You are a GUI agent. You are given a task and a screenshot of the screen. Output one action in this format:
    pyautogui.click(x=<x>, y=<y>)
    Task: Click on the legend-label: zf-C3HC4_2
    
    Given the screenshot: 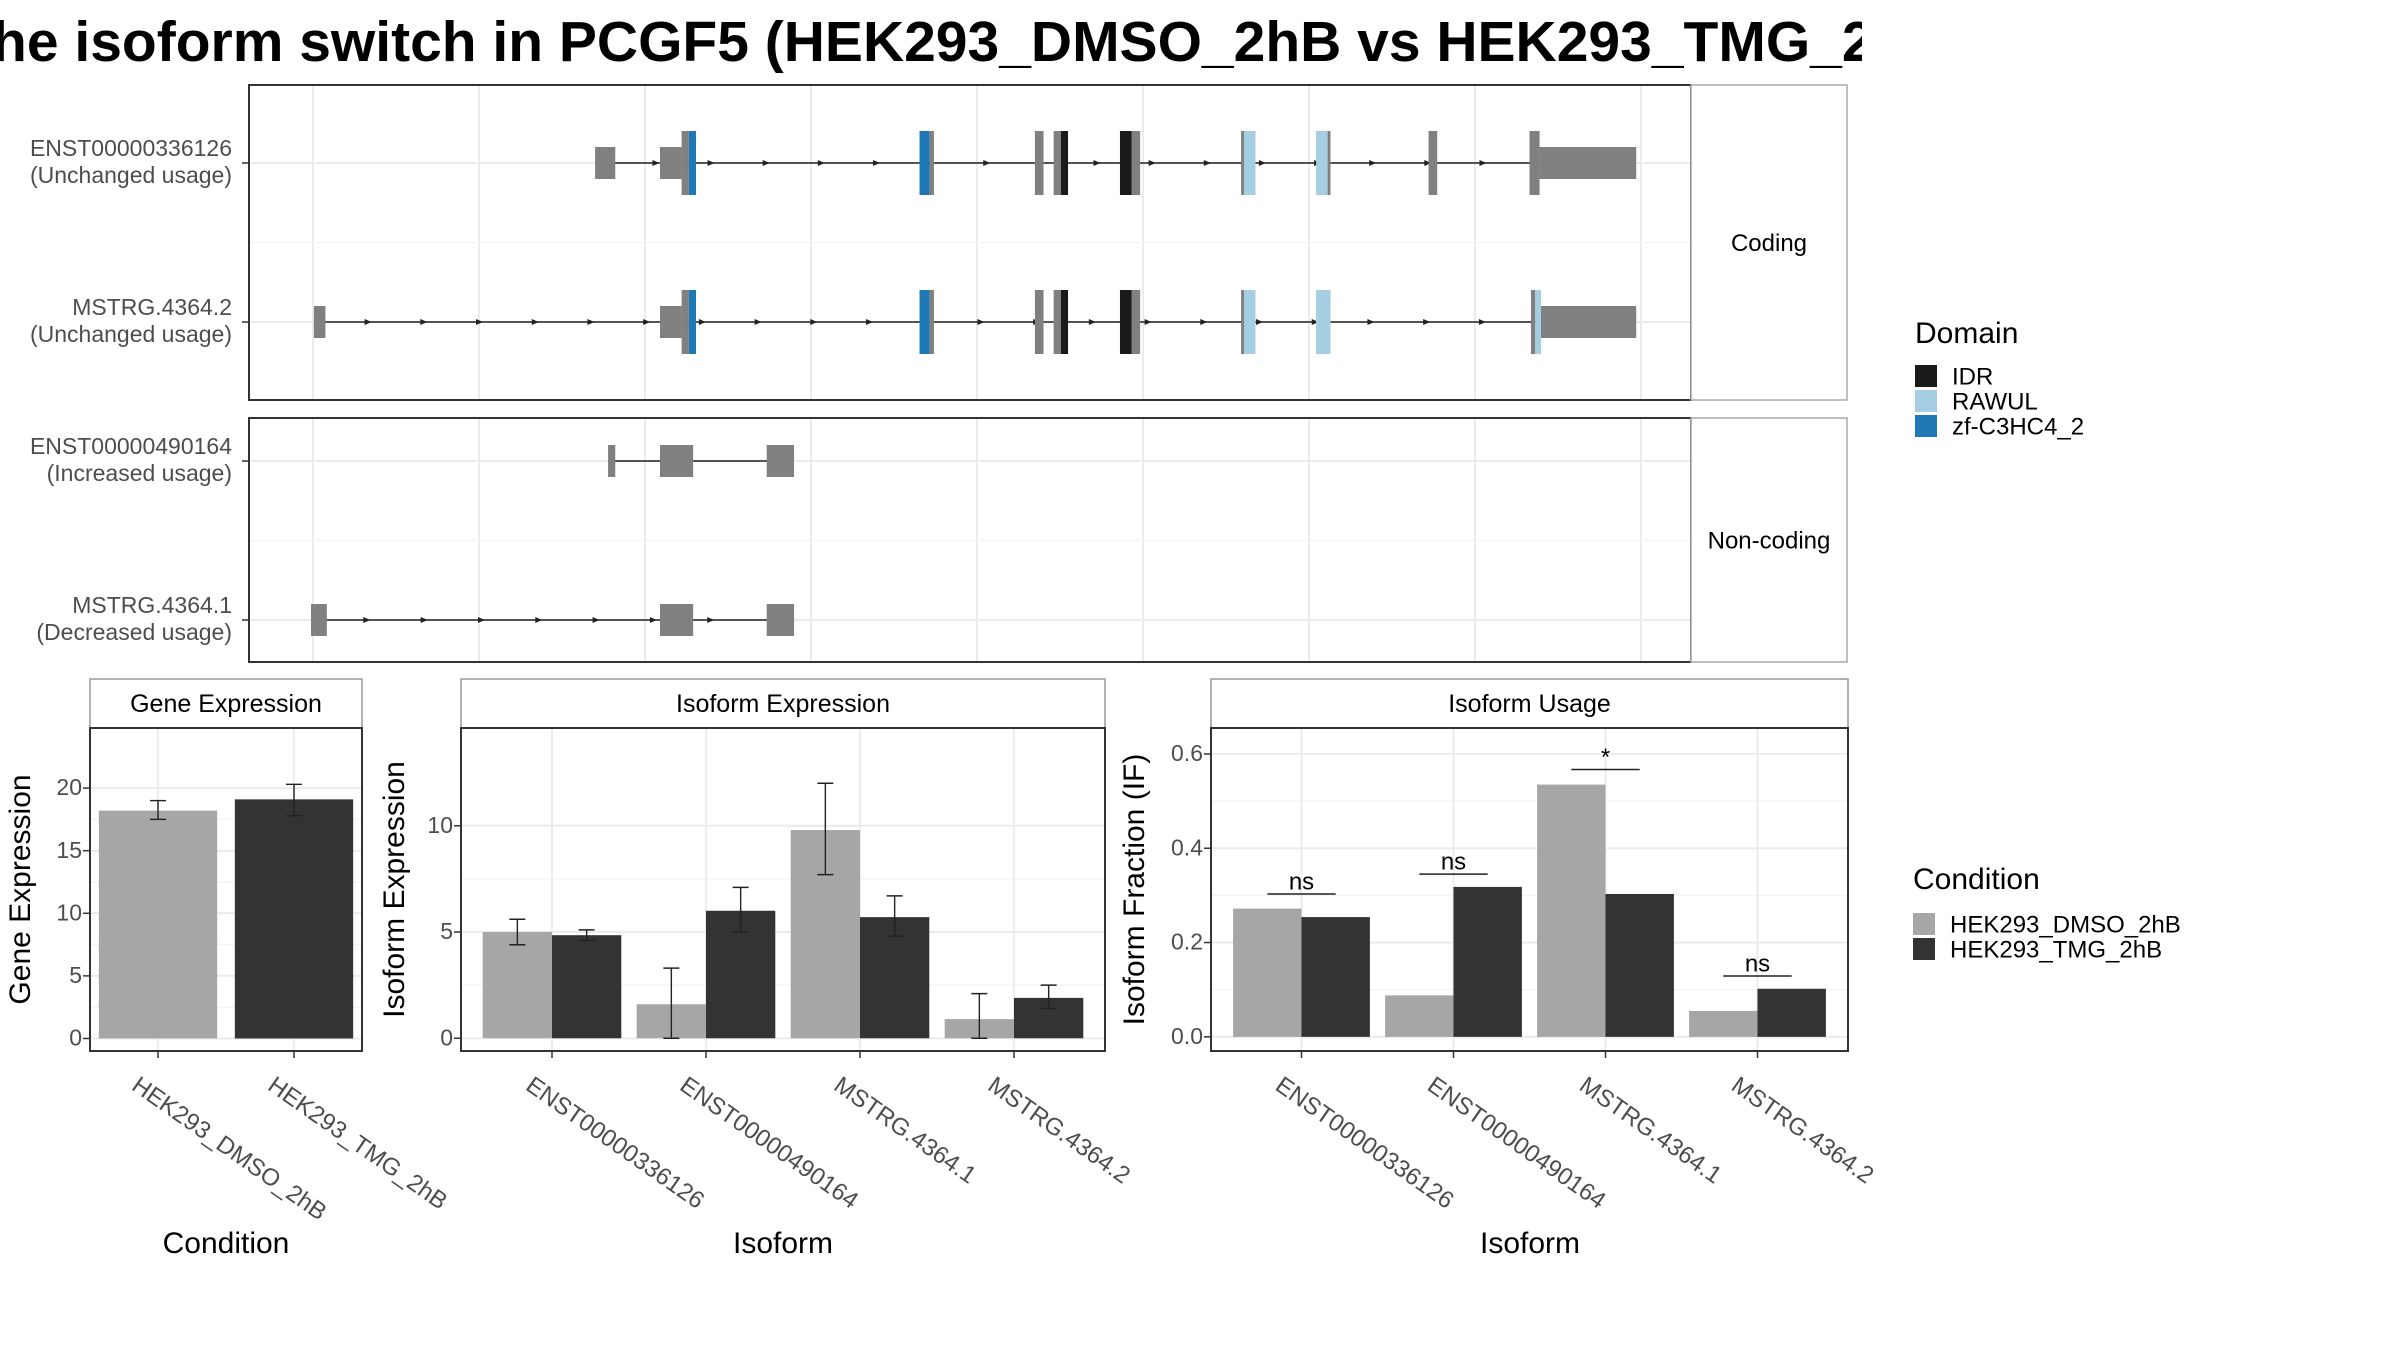 What is the action you would take?
    pyautogui.click(x=2018, y=426)
    